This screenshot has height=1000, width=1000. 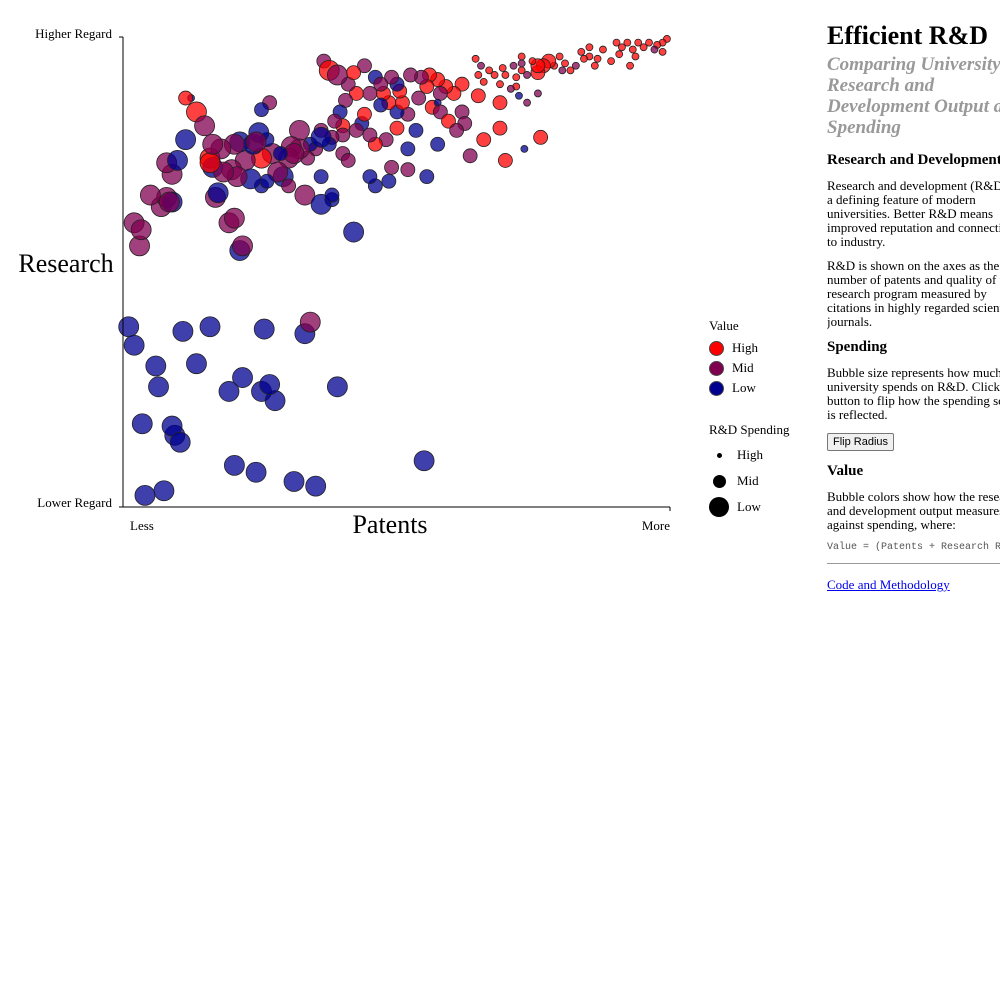 I want to click on flip-radius-button: Flip Radius, so click(x=861, y=442).